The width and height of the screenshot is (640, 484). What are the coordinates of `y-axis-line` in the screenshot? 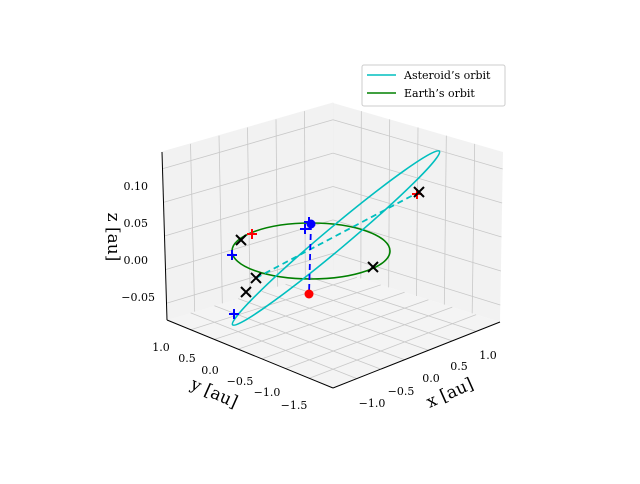 It's located at (250, 354).